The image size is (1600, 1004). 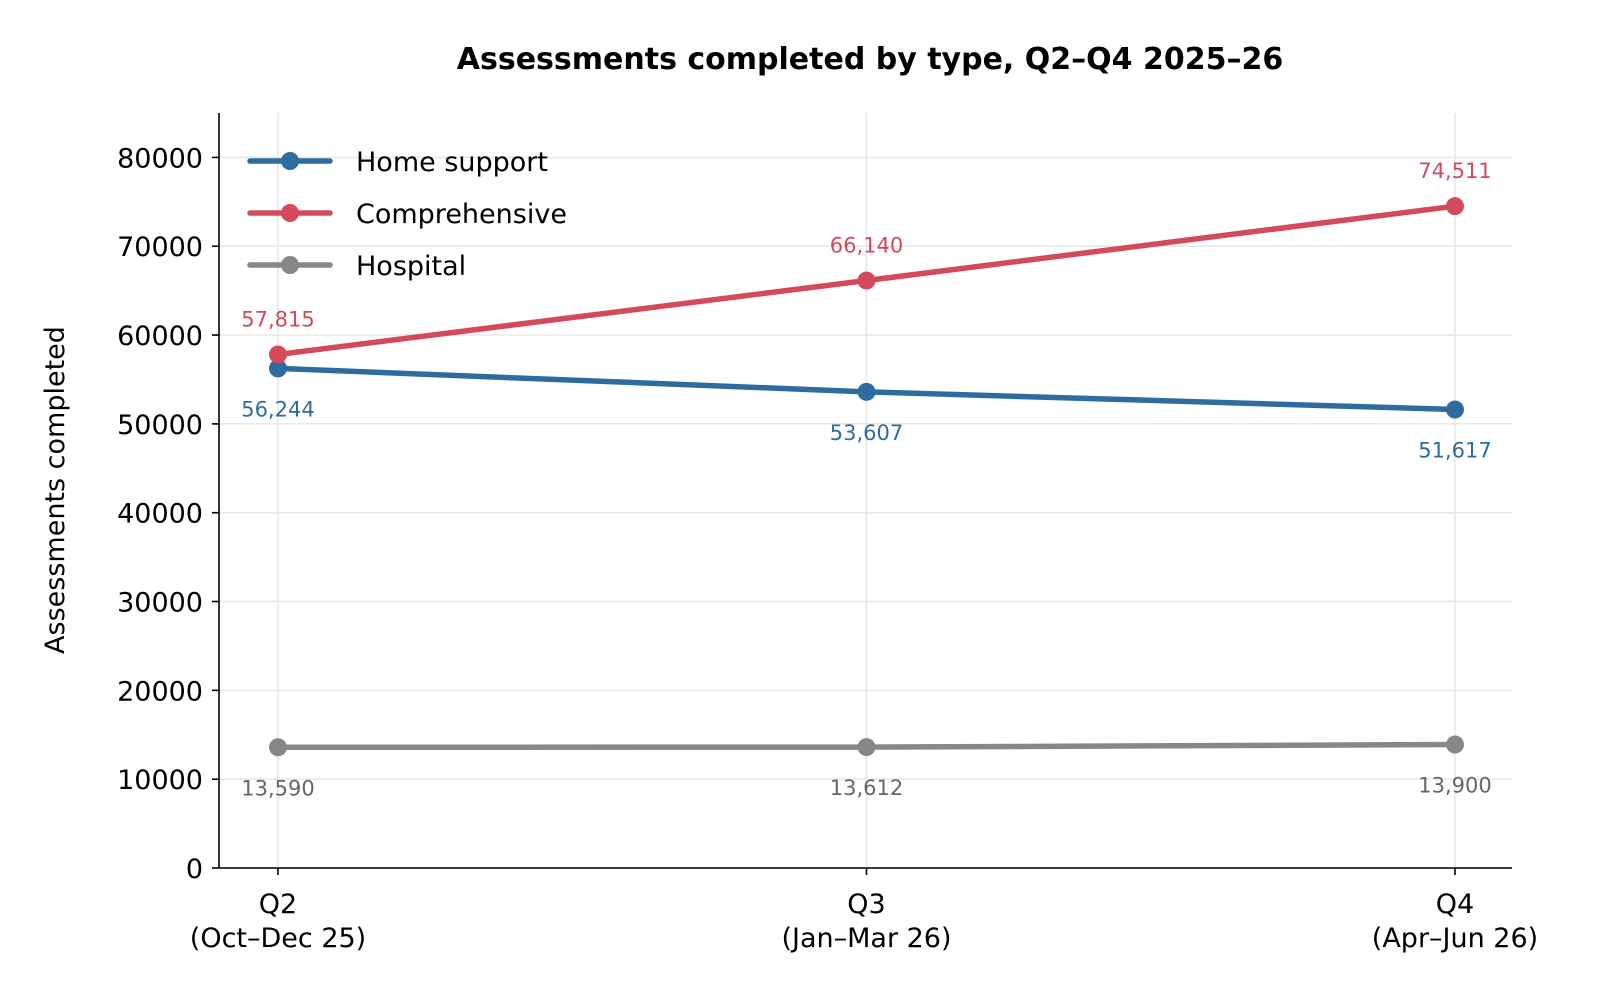 What do you see at coordinates (866, 246) in the screenshot?
I see `data-label: 66,140` at bounding box center [866, 246].